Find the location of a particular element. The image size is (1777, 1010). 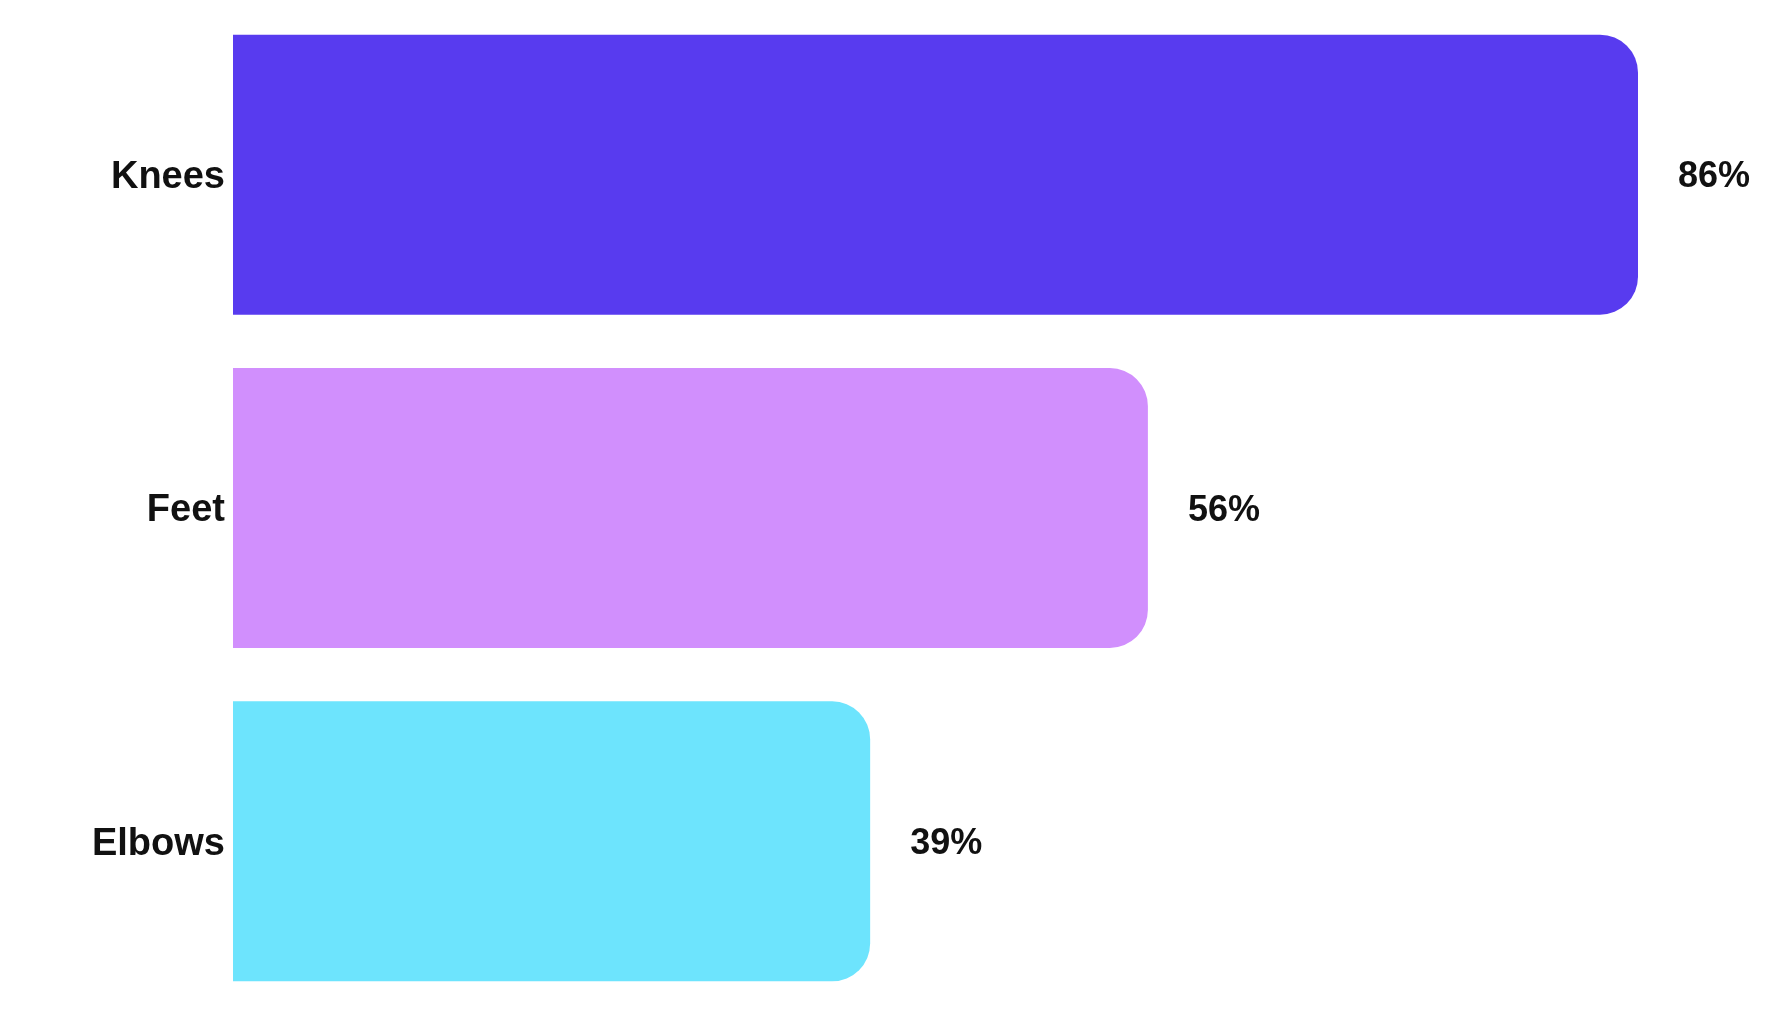

y-tick-label: Feet is located at coordinates (186, 508).